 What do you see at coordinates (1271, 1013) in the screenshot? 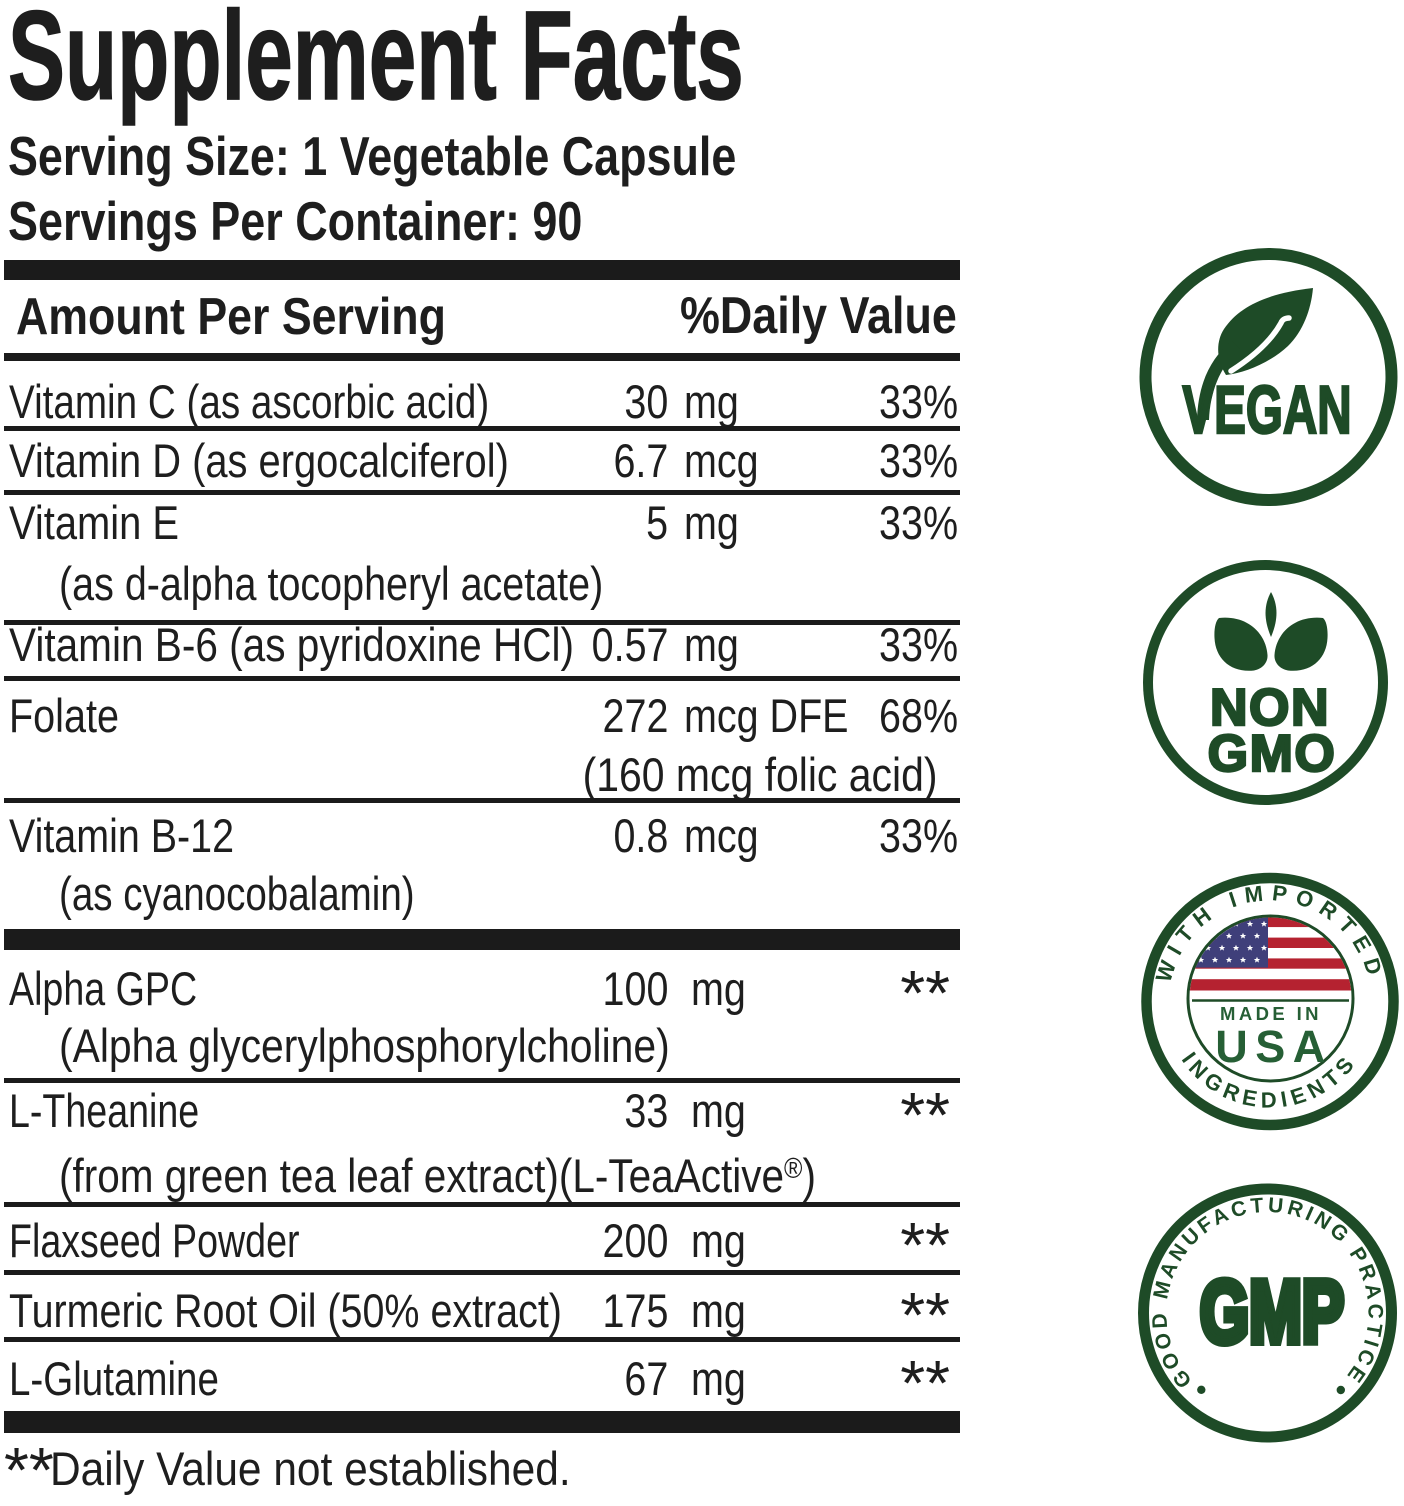
I see `svg-text: MADE IN` at bounding box center [1271, 1013].